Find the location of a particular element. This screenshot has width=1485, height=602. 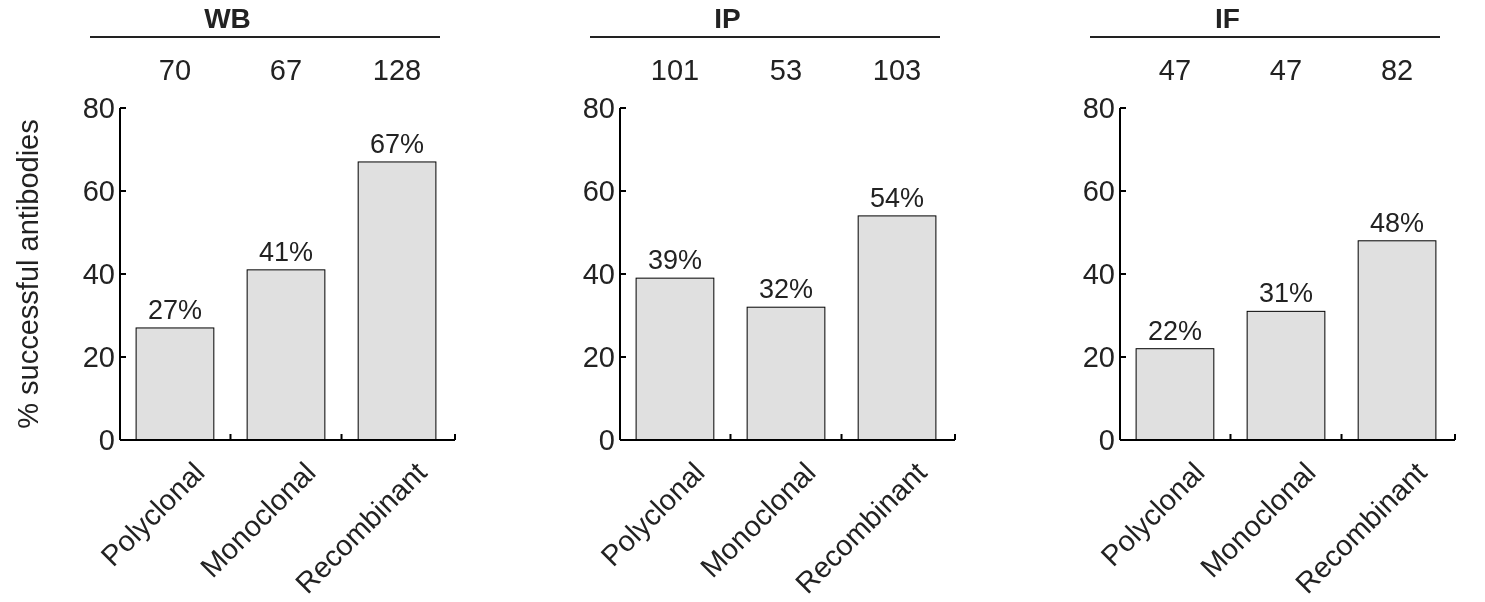

data-label: 48% is located at coordinates (1397, 222).